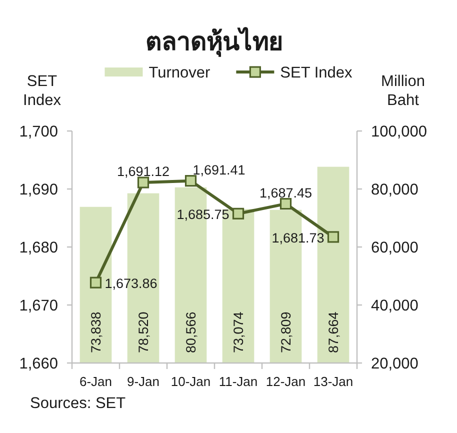 Image resolution: width=457 pixels, height=433 pixels. What do you see at coordinates (78, 403) in the screenshot?
I see `note: Sources: SET` at bounding box center [78, 403].